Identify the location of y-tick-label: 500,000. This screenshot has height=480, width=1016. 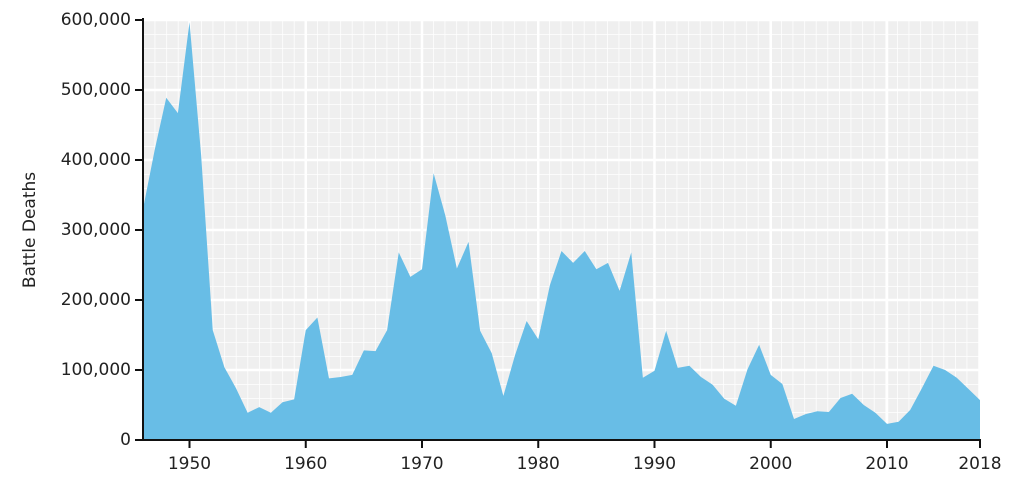
(96, 90).